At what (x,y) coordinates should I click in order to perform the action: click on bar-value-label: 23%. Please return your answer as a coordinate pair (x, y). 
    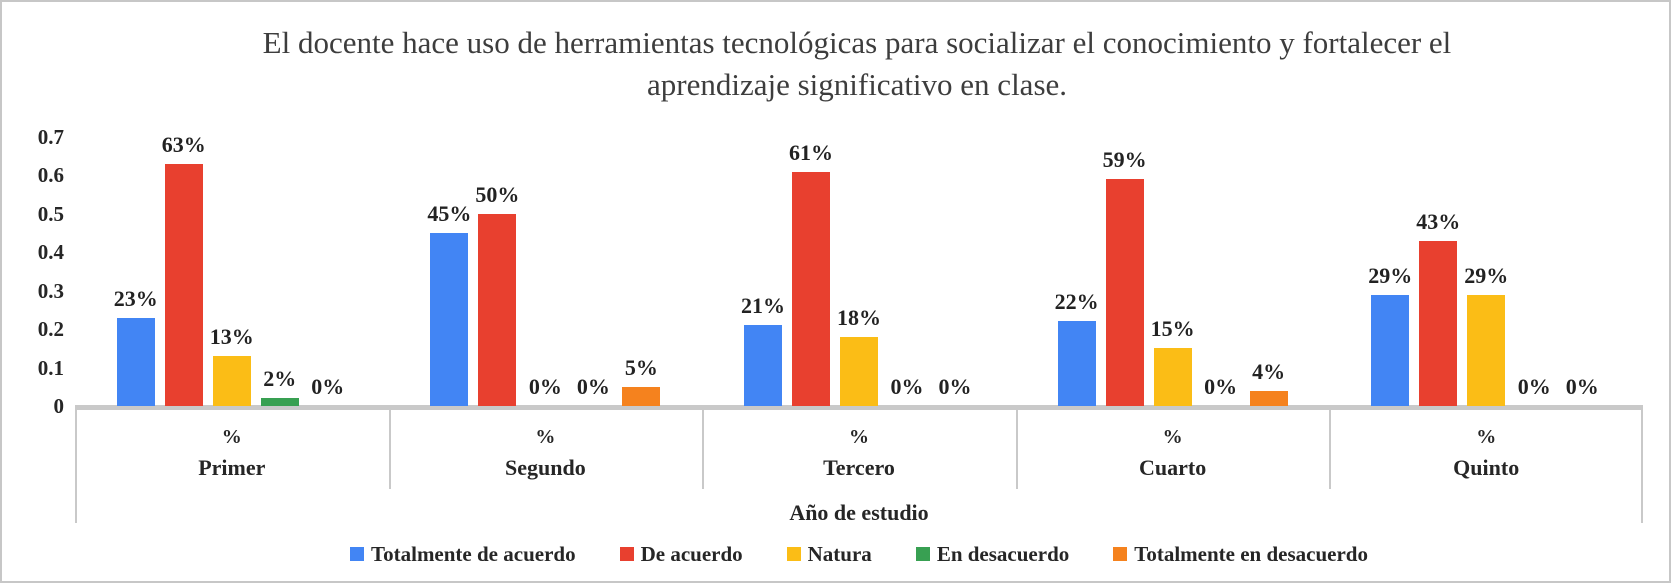
    Looking at the image, I should click on (135, 298).